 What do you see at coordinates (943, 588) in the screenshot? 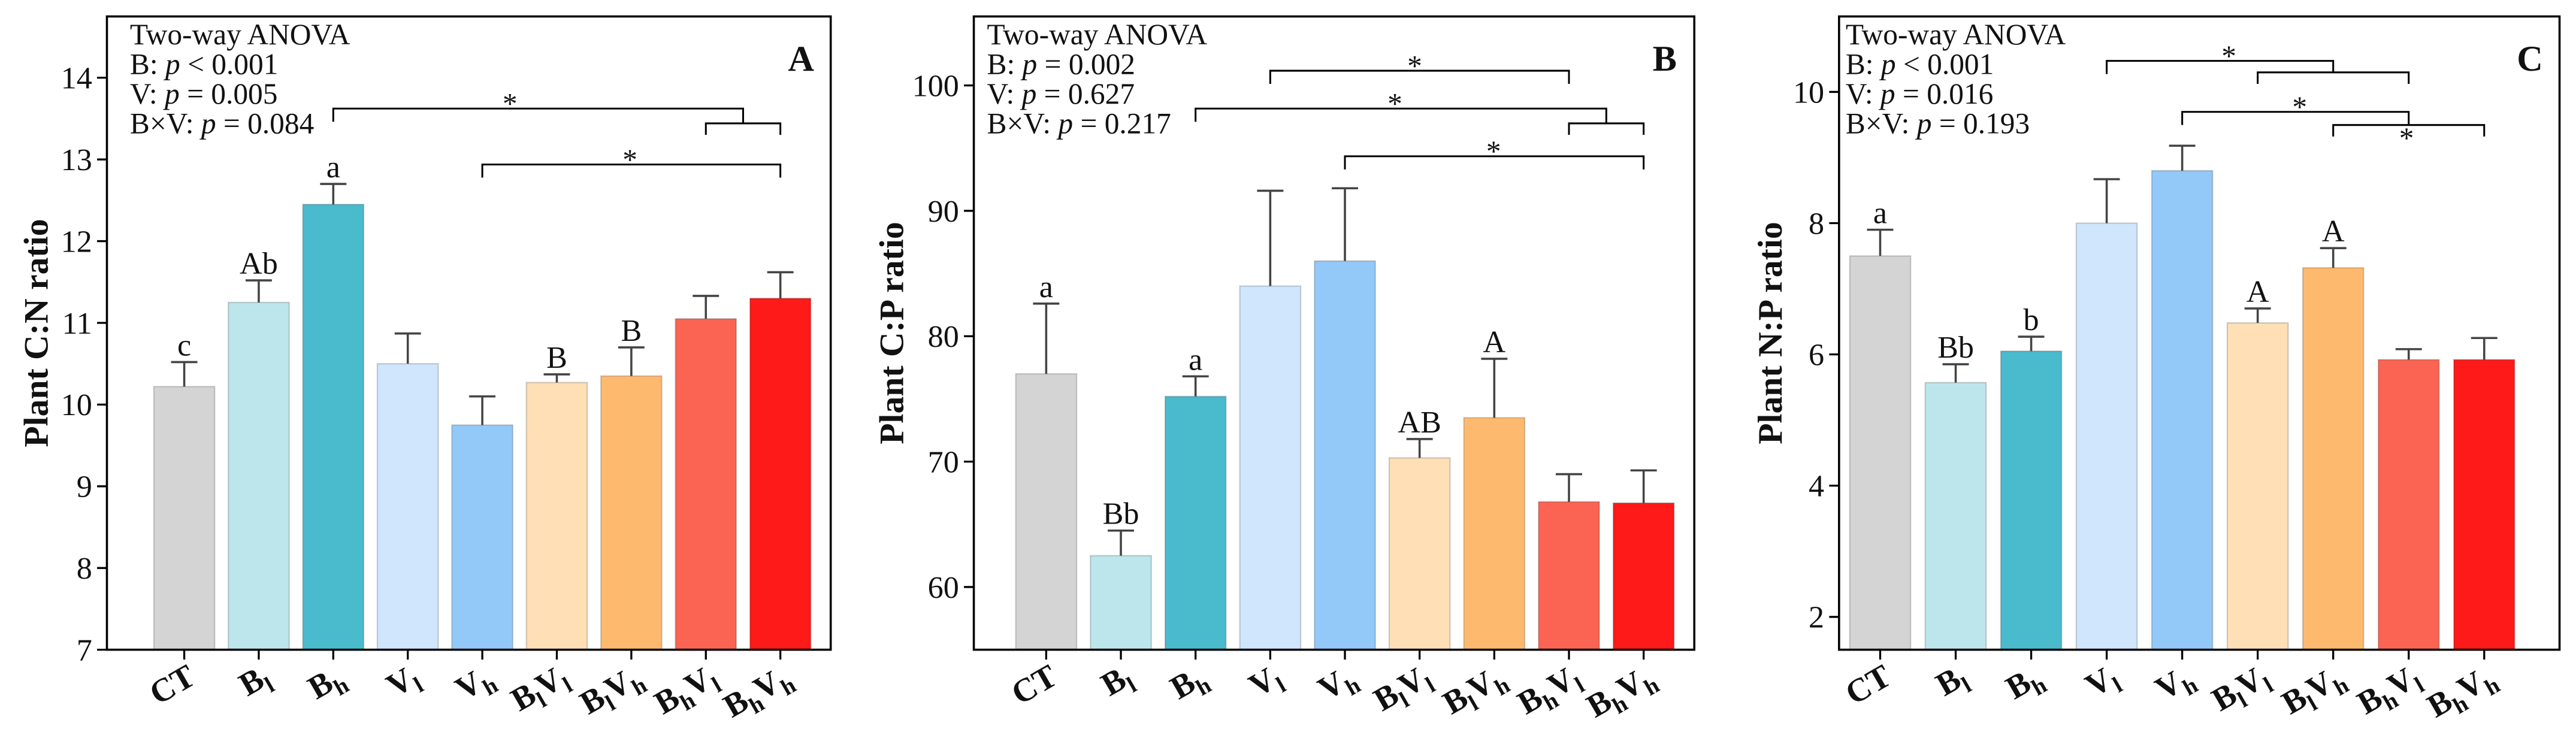
I see `y-tick-label: 60` at bounding box center [943, 588].